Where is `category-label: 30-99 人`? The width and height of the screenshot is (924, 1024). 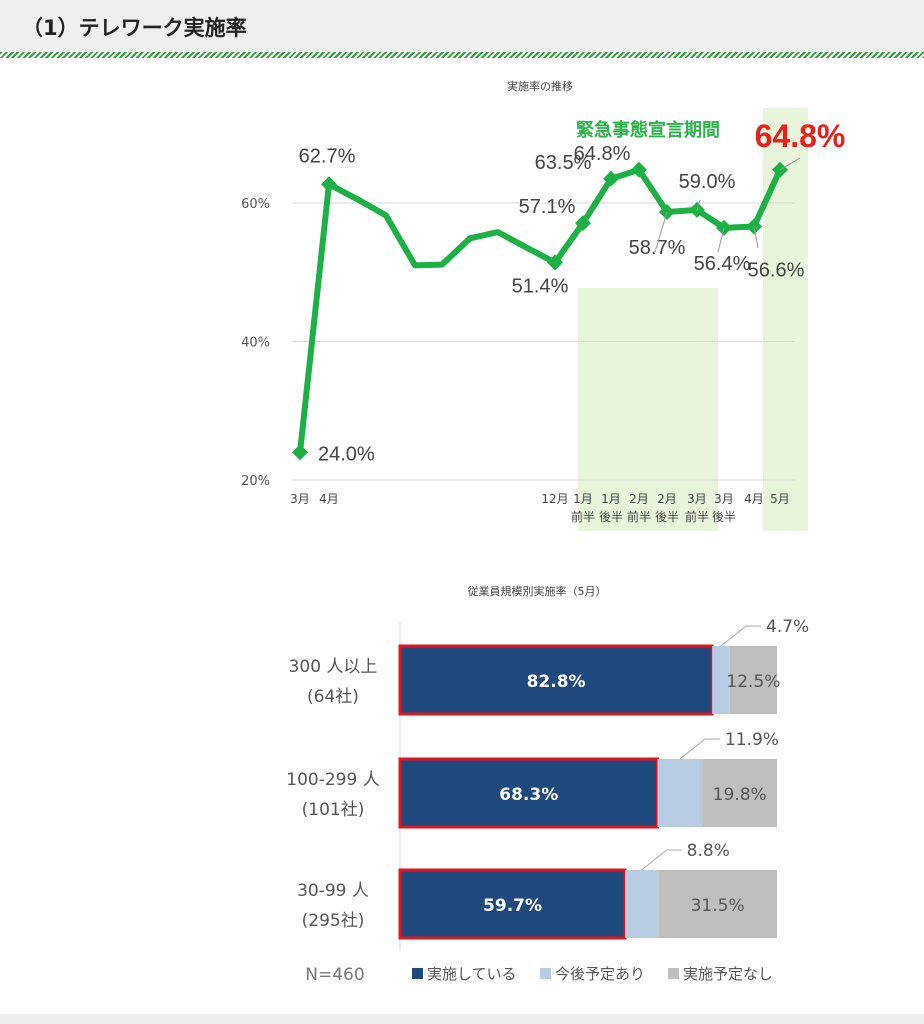 category-label: 30-99 人 is located at coordinates (333, 891).